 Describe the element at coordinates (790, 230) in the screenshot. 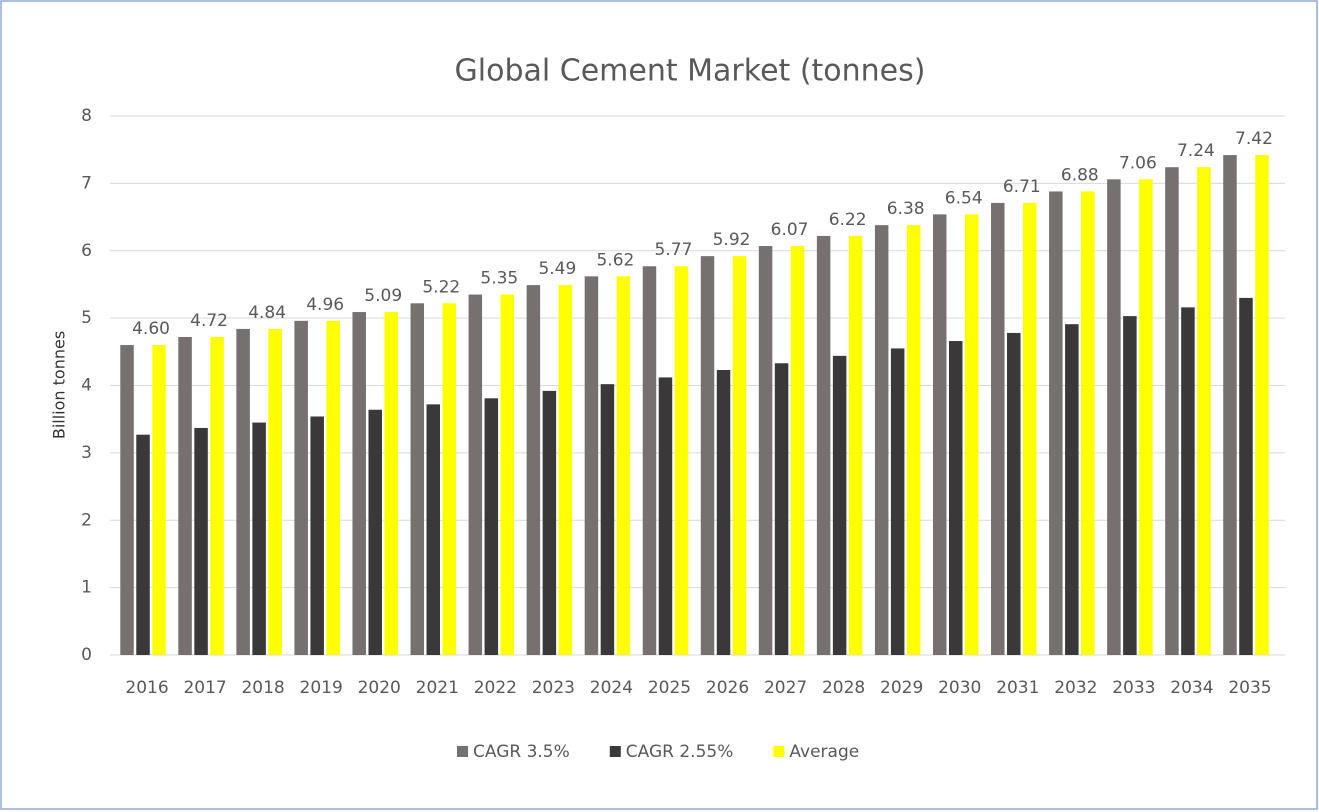

I see `data-label: 6.07` at that location.